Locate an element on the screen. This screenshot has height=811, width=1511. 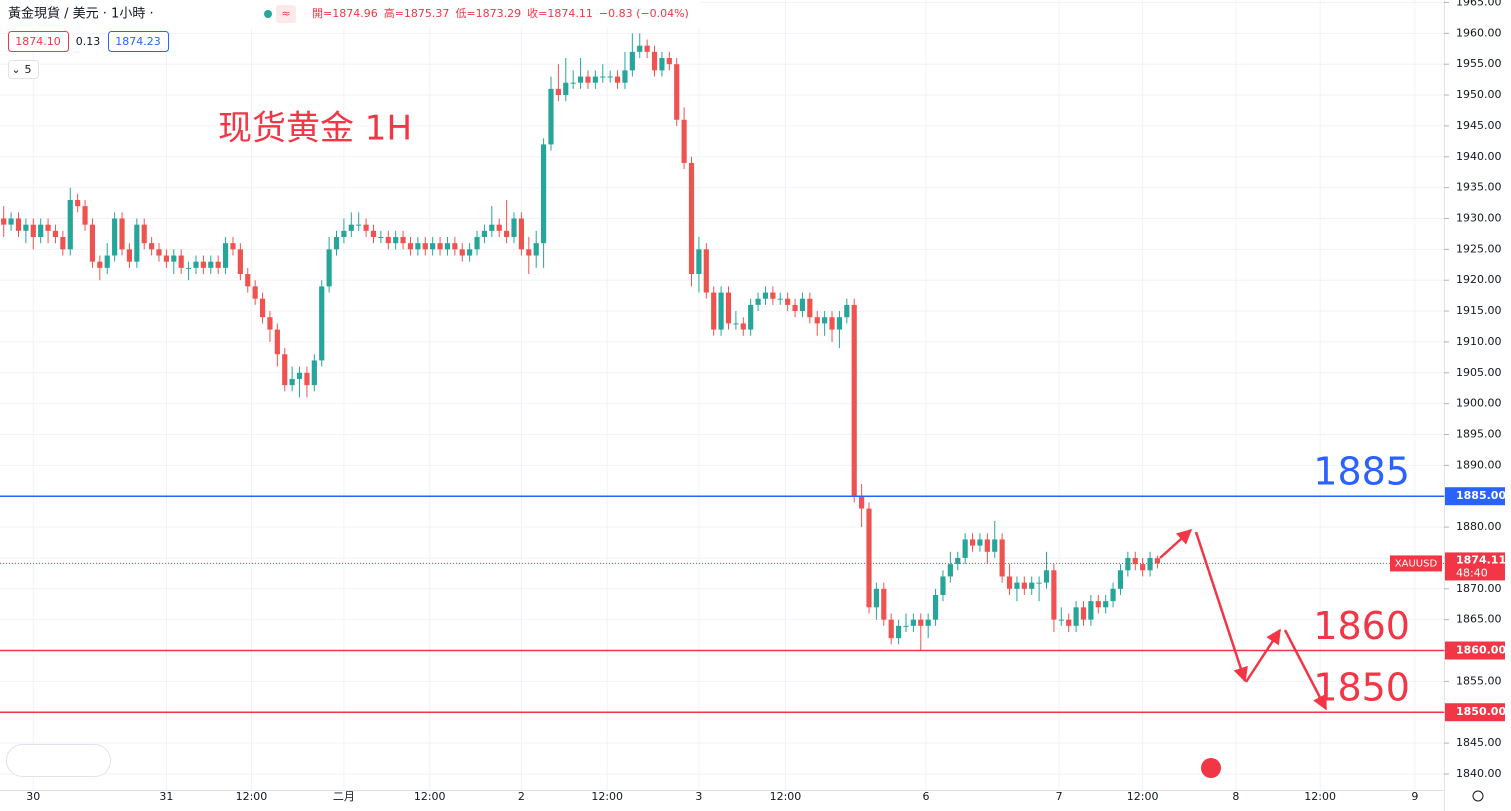
y-tick-label: 1960.00 is located at coordinates (1479, 32).